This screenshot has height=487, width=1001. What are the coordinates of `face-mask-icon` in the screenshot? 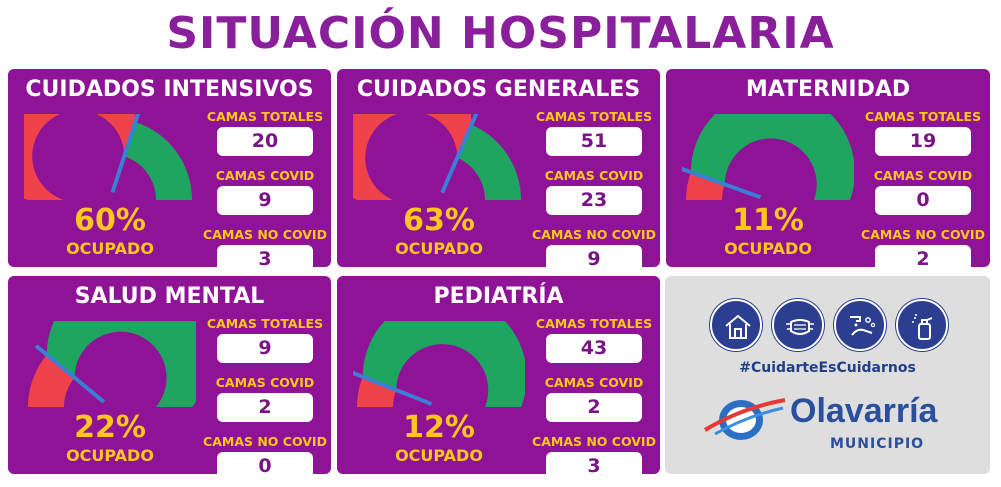 It's located at (798, 325).